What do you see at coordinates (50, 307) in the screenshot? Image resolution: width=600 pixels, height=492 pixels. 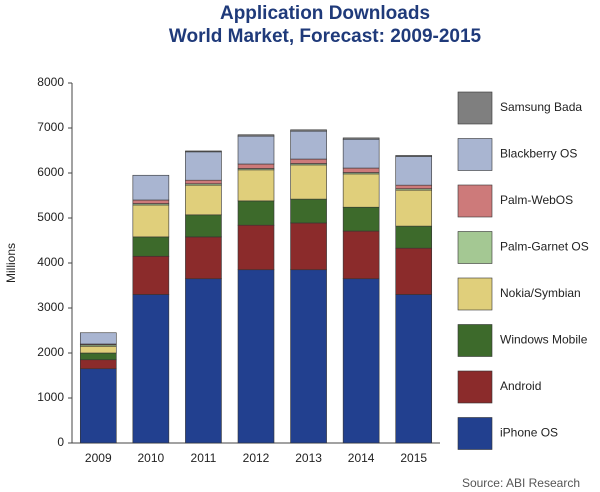 I see `y-tick-label: 3000` at bounding box center [50, 307].